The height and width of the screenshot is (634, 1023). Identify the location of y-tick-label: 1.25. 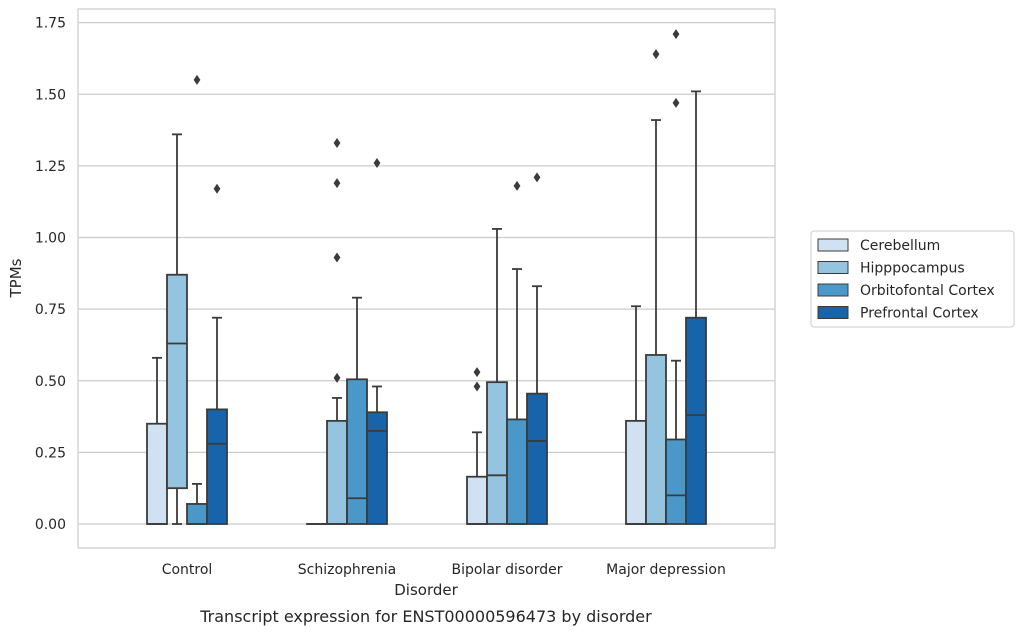
(50, 167).